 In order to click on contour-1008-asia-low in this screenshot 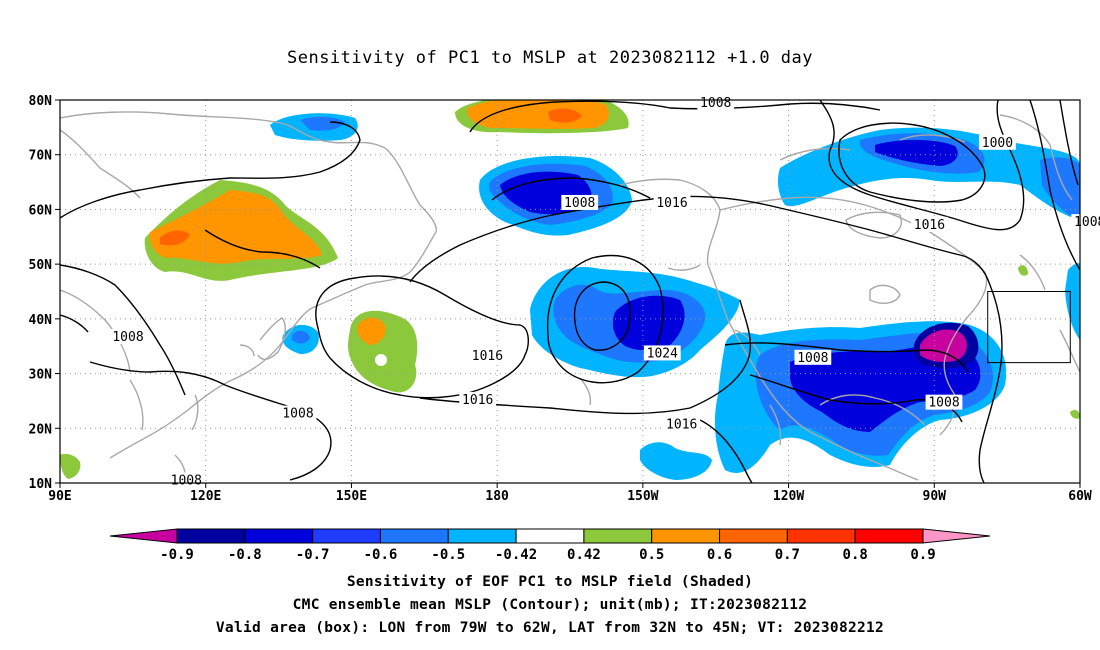, I will do `click(123, 330)`.